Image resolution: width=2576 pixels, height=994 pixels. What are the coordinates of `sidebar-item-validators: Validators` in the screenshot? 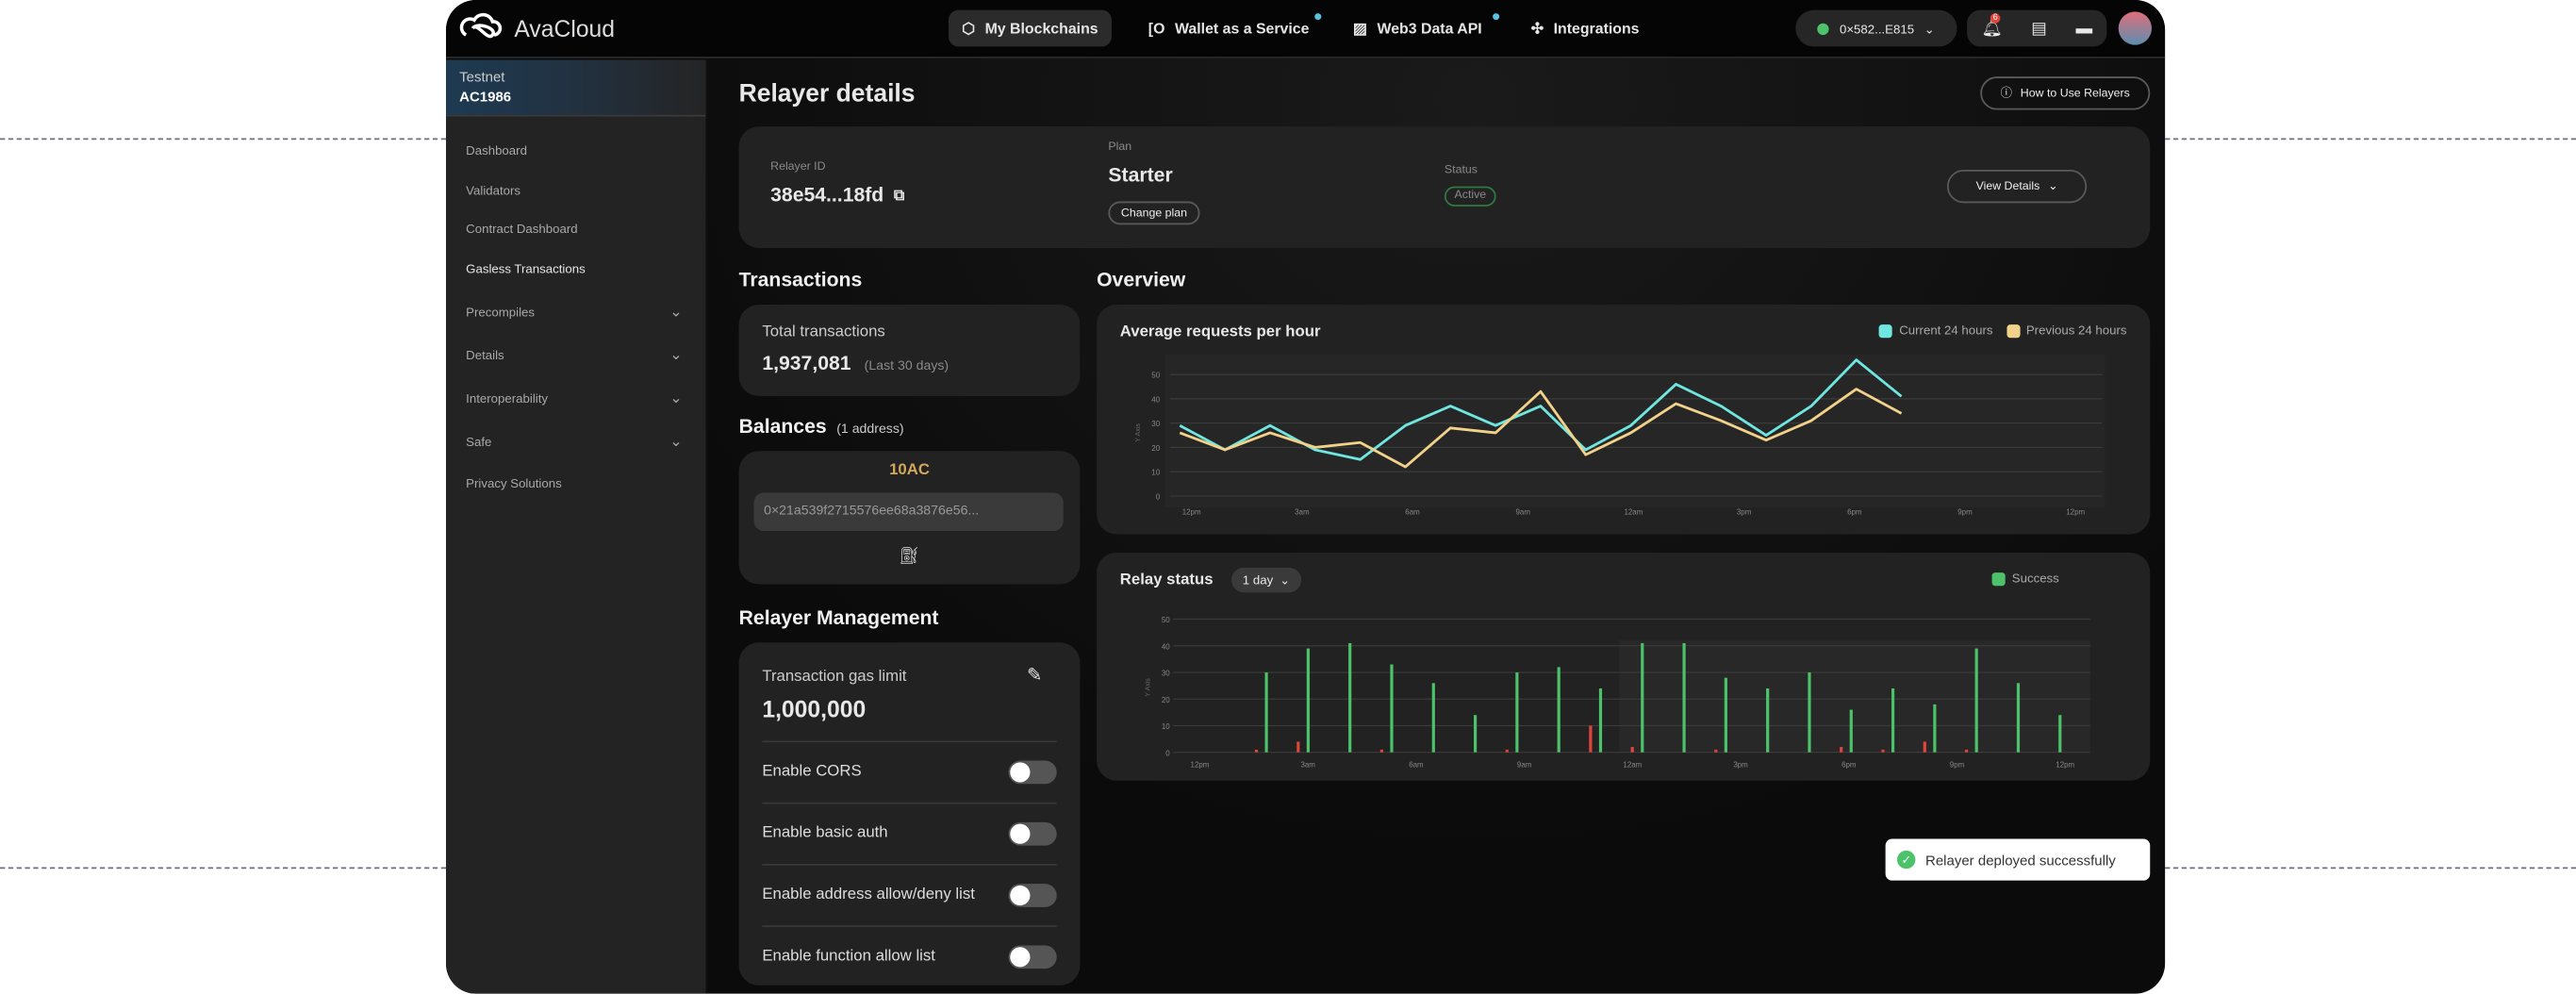 It's located at (574, 190).